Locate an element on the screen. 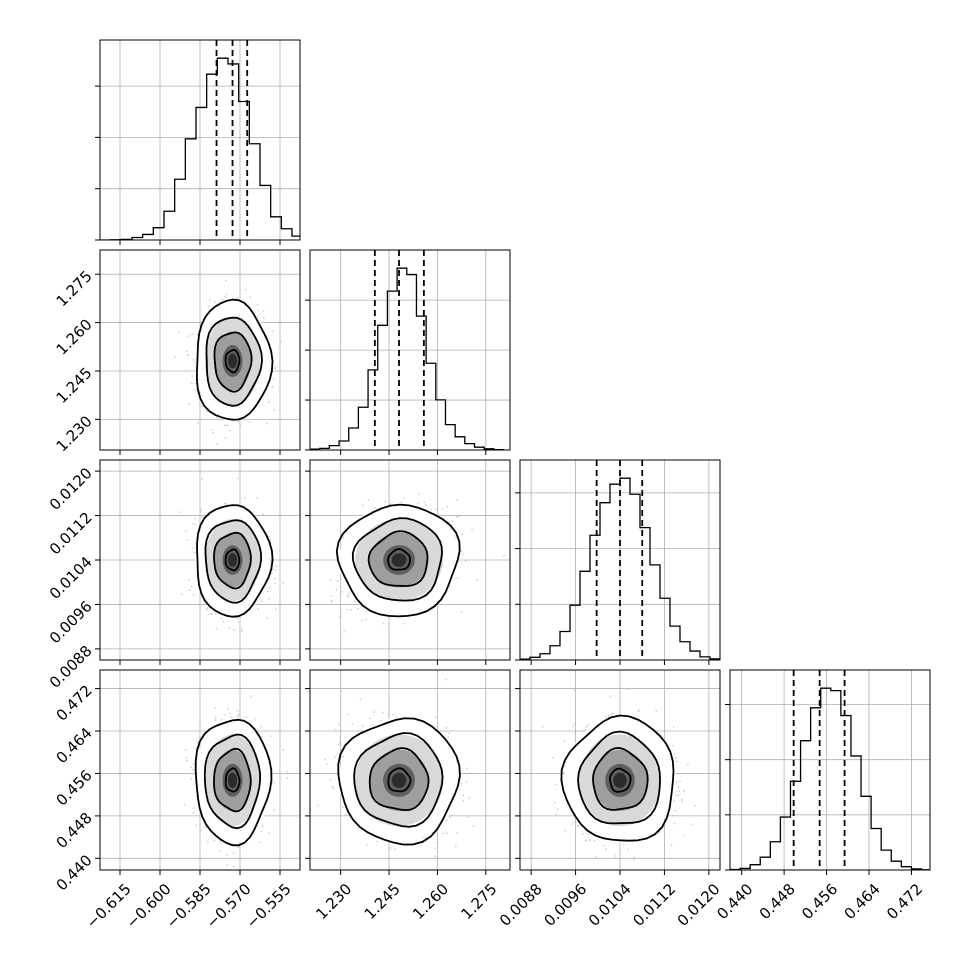 This screenshot has width=970, height=970. panel-frame is located at coordinates (410, 350).